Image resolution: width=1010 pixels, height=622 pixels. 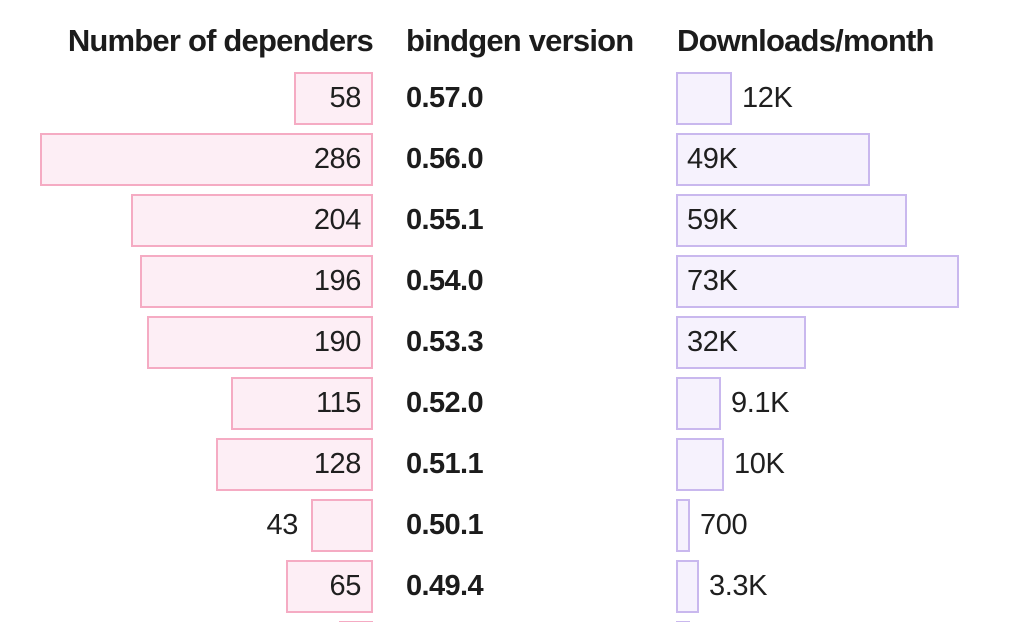 What do you see at coordinates (220, 40) in the screenshot?
I see `column-header-dependers: Number of dependers` at bounding box center [220, 40].